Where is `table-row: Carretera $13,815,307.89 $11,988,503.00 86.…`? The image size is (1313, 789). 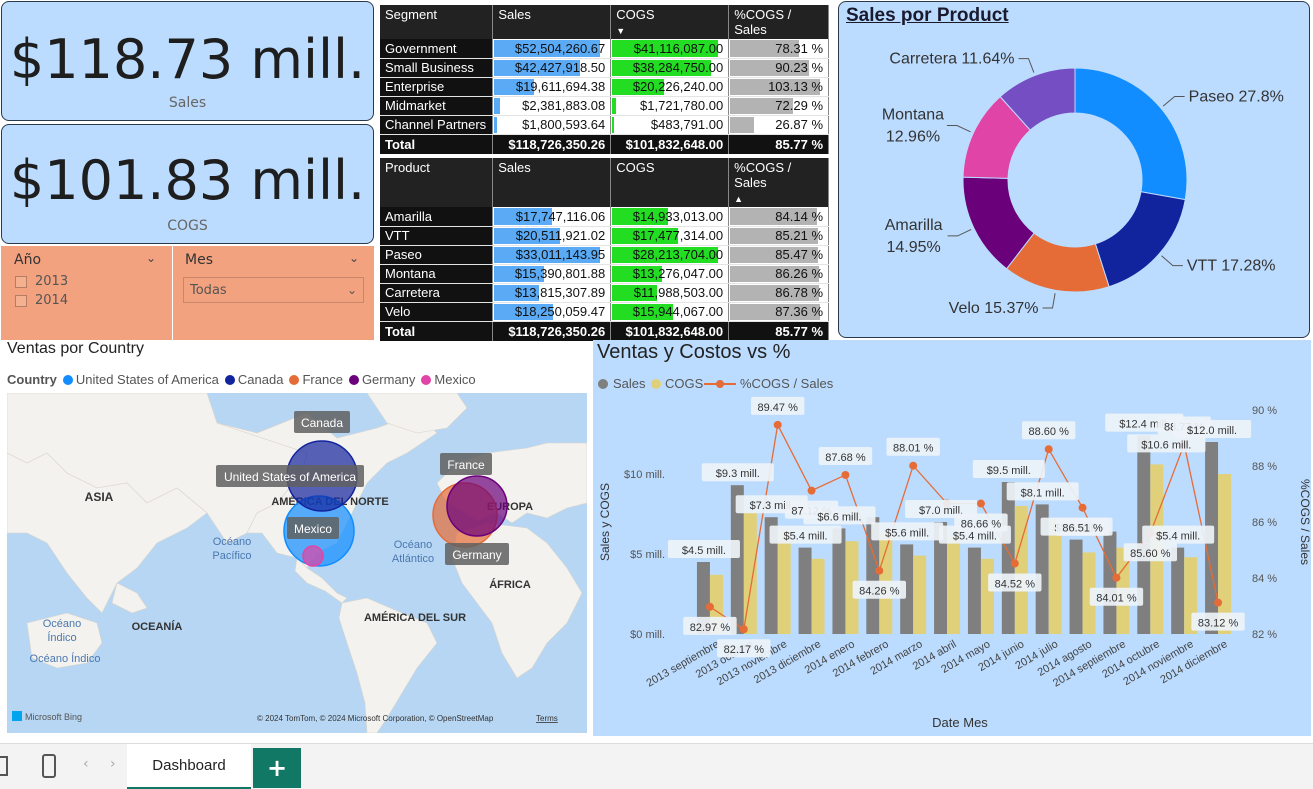
table-row: Carretera $13,815,307.89 $11,988,503.00 86.… is located at coordinates (604, 293).